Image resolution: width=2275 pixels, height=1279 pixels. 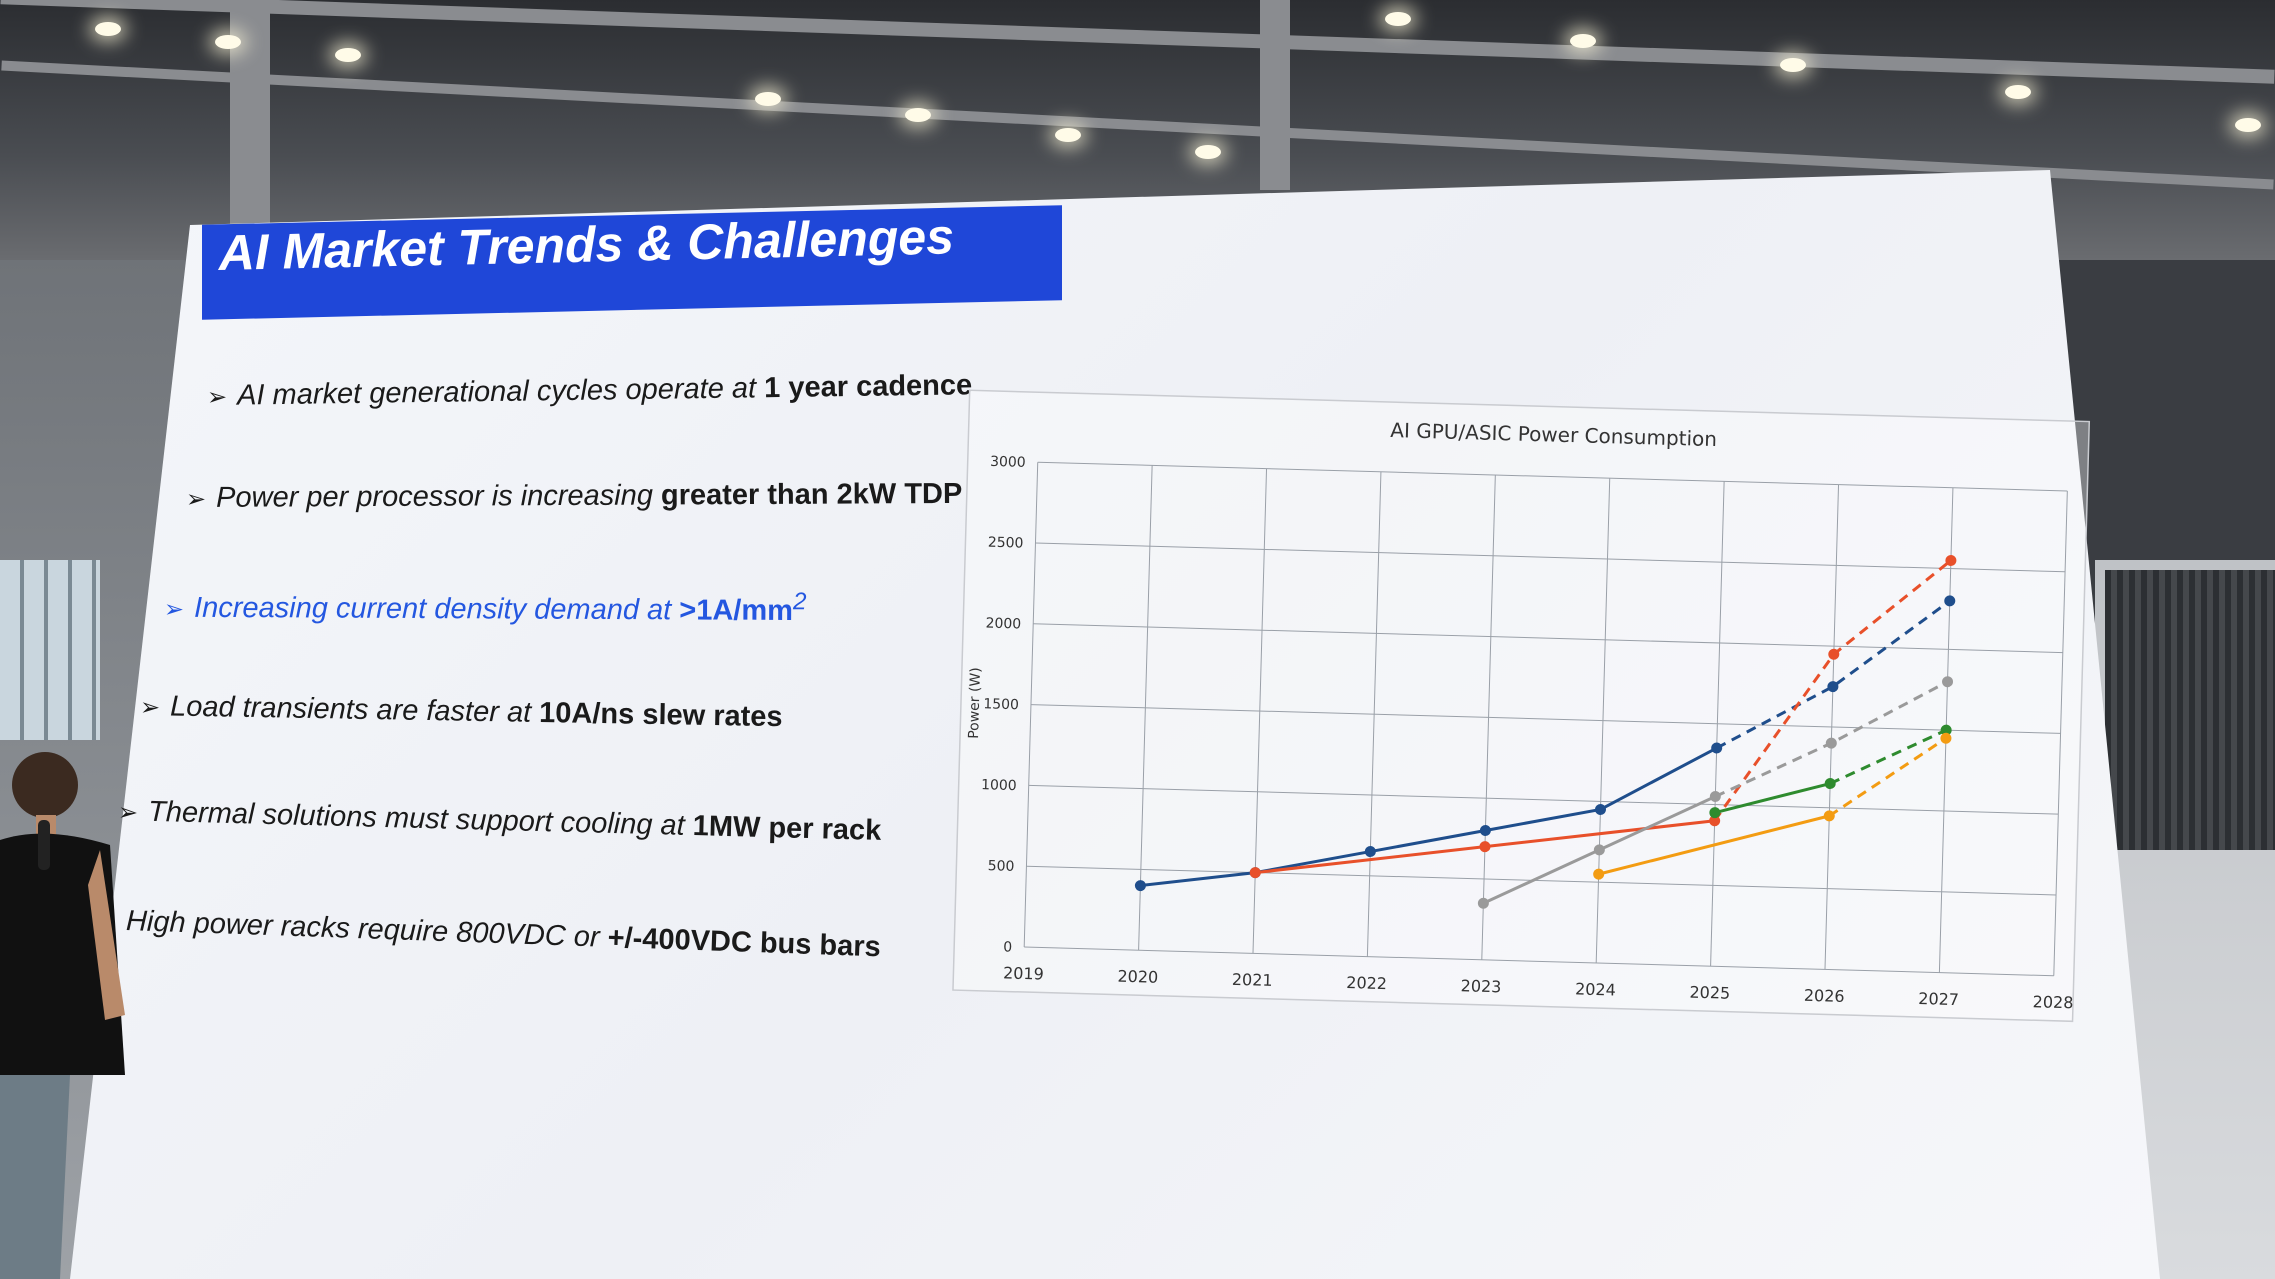 I want to click on x-tick-label: 2024, so click(x=1595, y=989).